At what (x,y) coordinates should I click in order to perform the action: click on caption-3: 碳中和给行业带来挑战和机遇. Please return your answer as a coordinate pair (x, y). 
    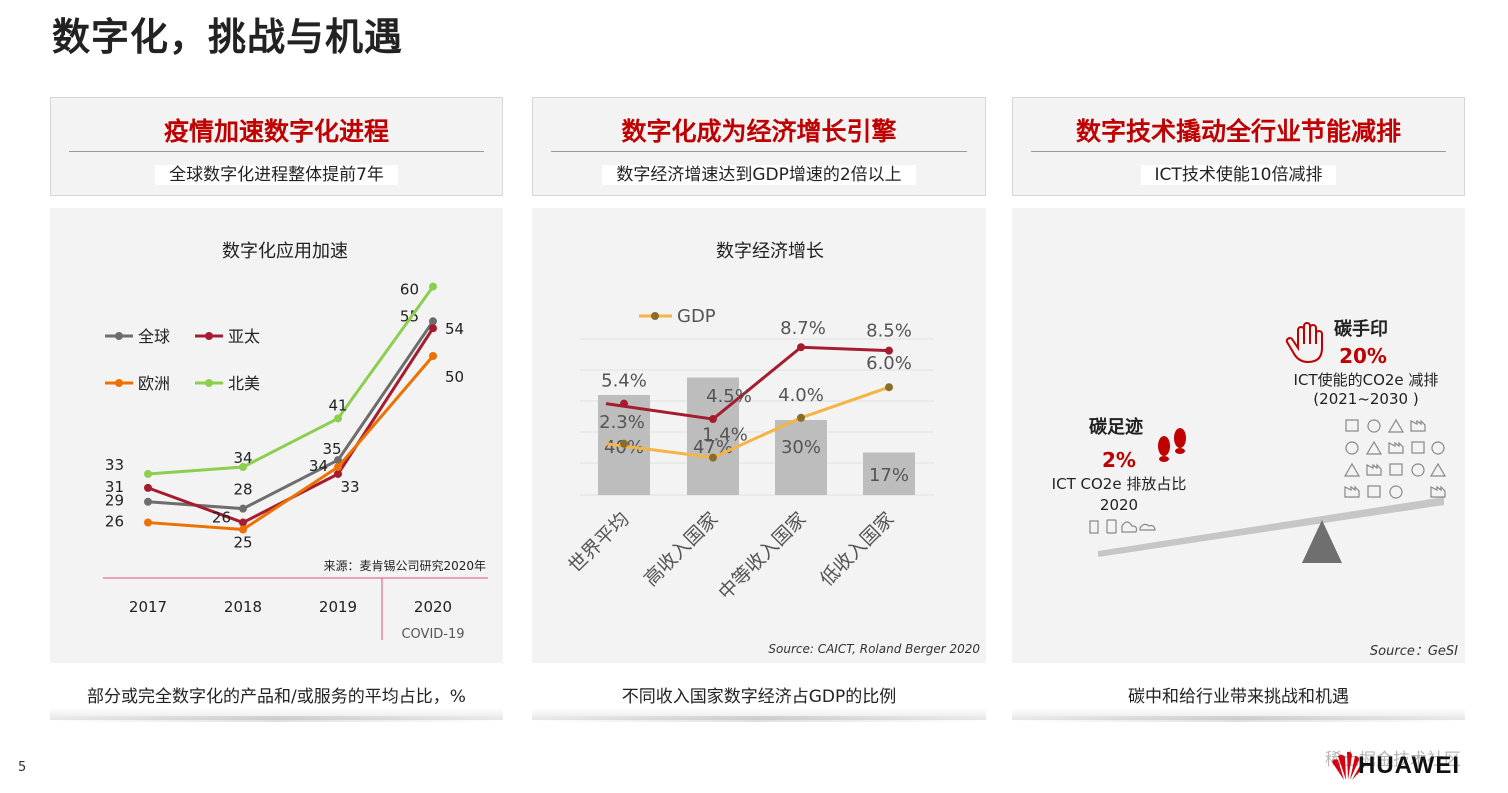
    Looking at the image, I should click on (1238, 700).